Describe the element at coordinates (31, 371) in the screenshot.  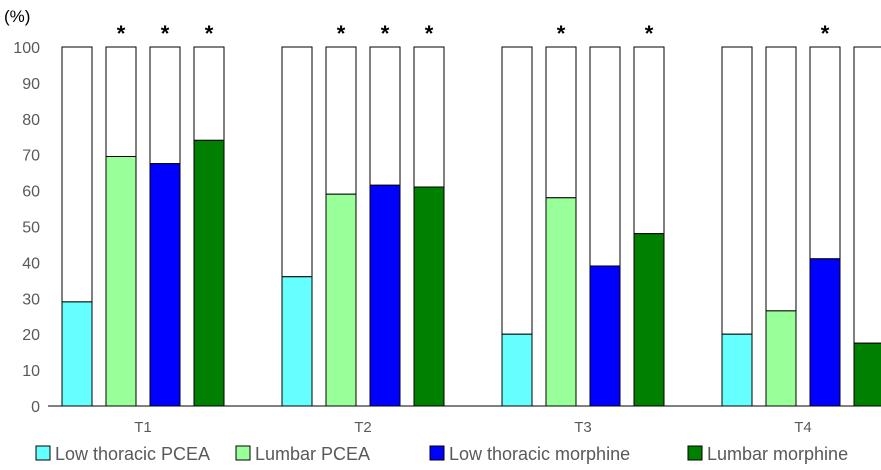
I see `y-tick-label: 10` at that location.